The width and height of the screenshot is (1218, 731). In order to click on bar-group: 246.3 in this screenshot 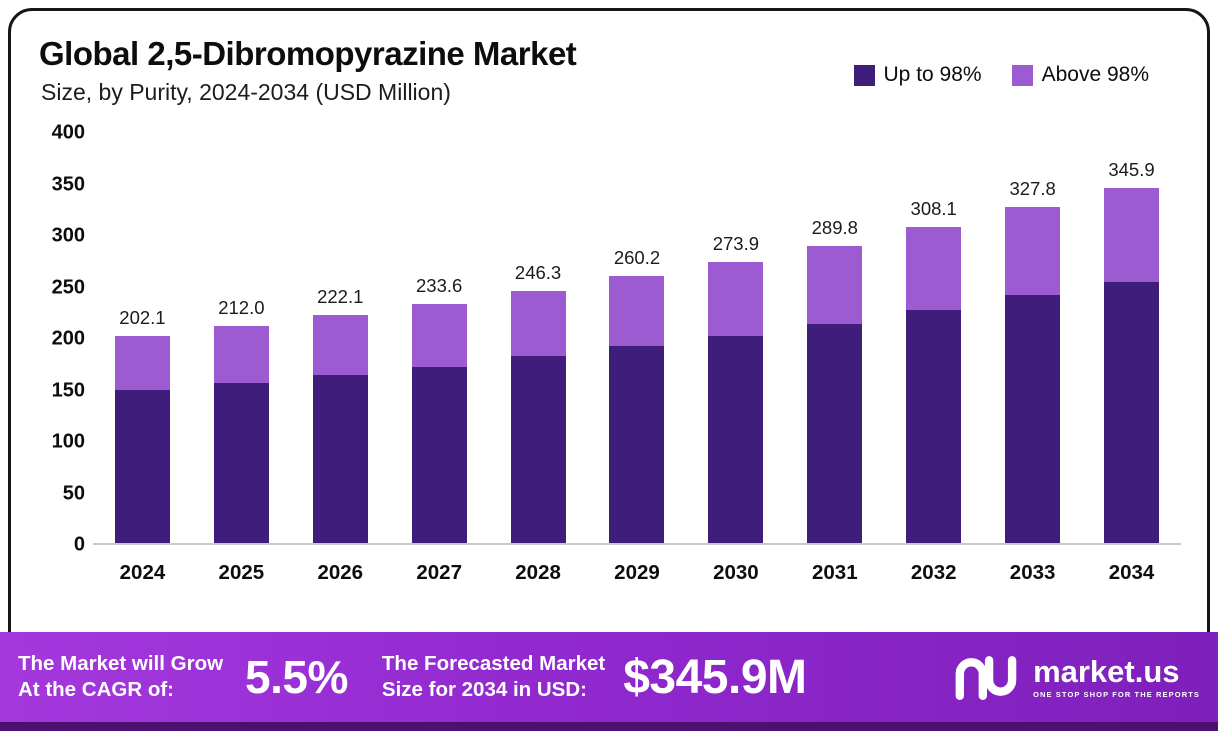, I will do `click(538, 338)`.